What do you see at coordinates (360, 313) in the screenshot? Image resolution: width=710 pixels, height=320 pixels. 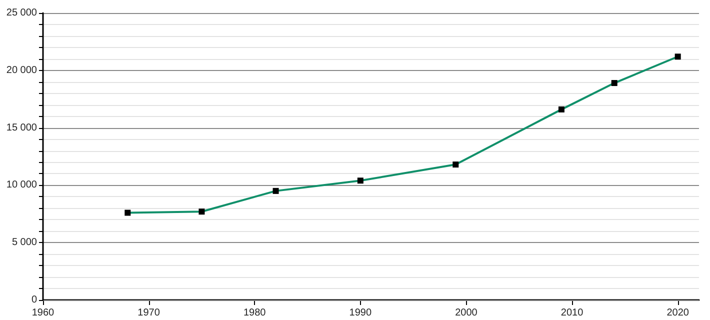 I see `x-tick-label: 1990` at bounding box center [360, 313].